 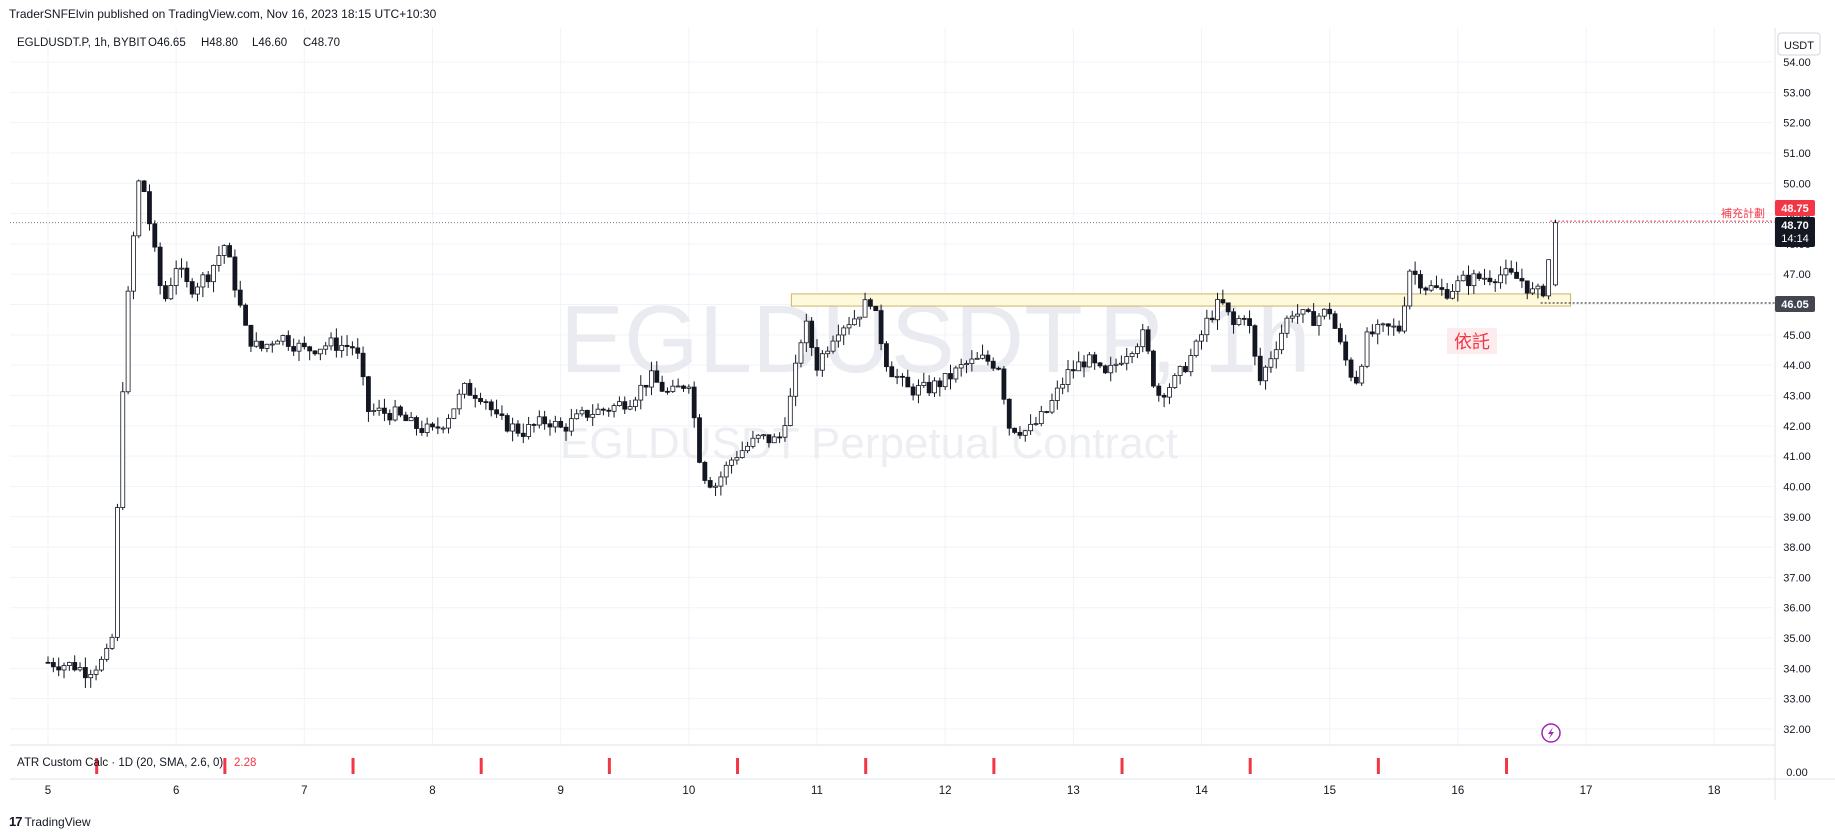 I want to click on legend-open: O46.65, so click(x=167, y=43).